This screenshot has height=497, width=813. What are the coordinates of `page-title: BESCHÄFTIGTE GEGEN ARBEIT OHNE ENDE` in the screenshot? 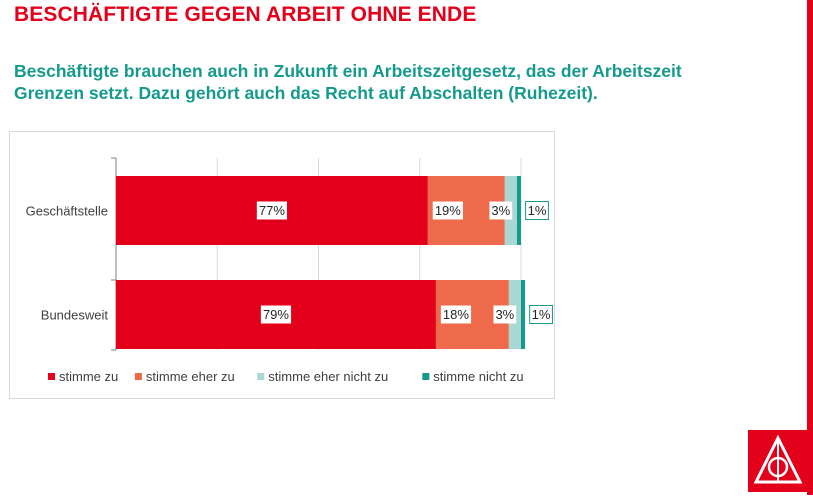 It's located at (245, 14).